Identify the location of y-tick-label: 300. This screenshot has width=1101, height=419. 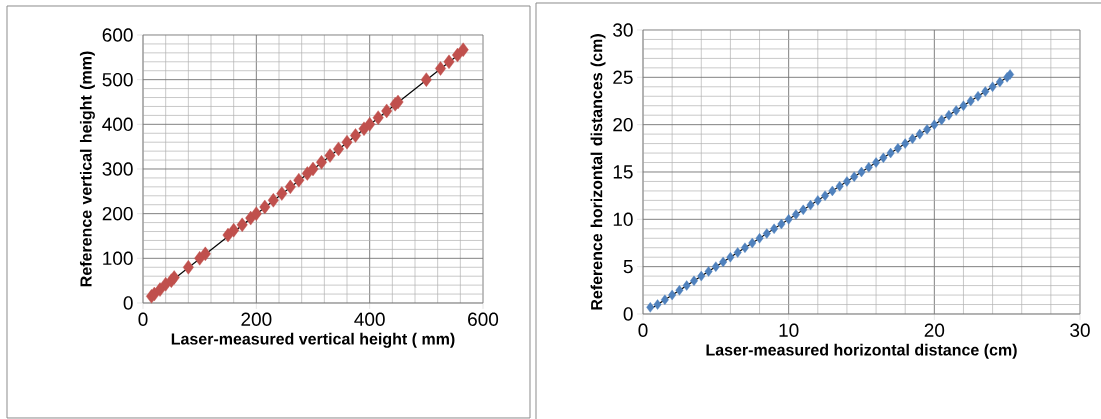
(117, 169).